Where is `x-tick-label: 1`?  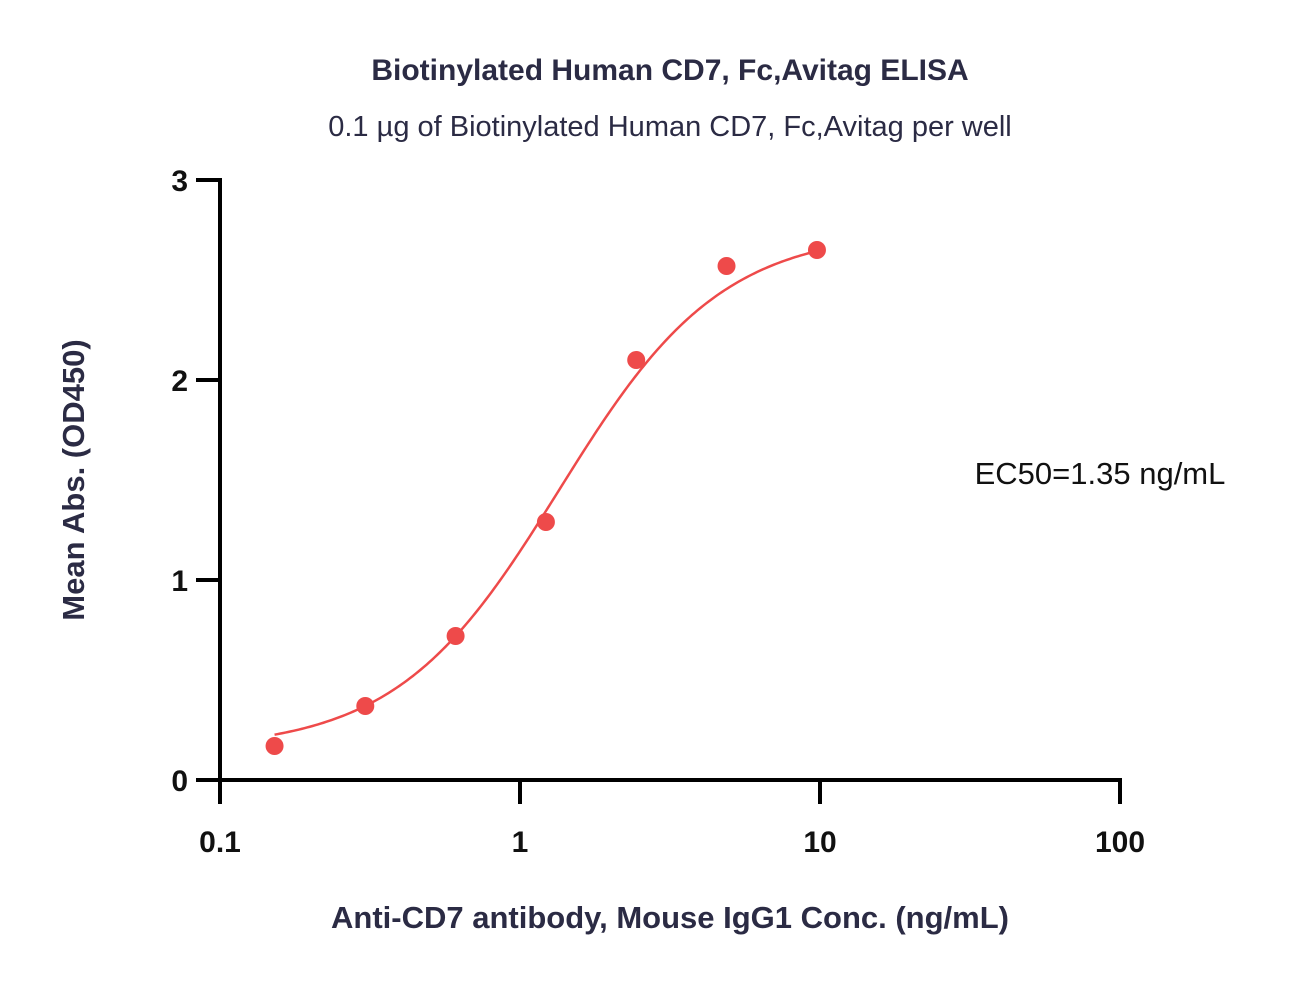
x-tick-label: 1 is located at coordinates (520, 842).